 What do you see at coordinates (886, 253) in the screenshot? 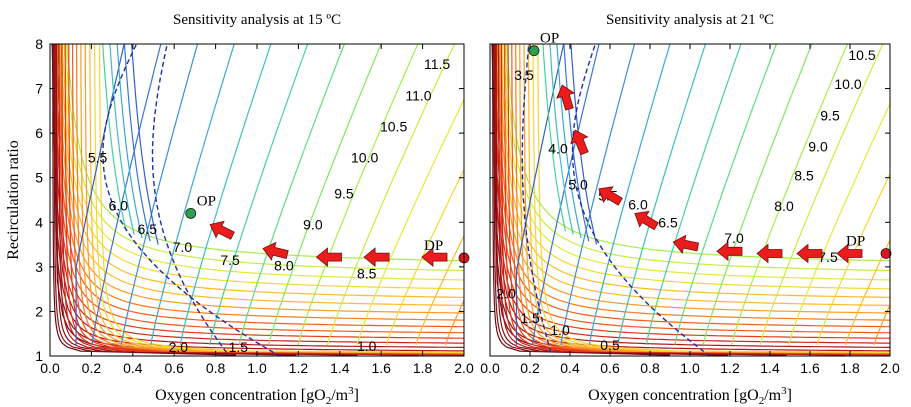
I see `design-point-marker` at bounding box center [886, 253].